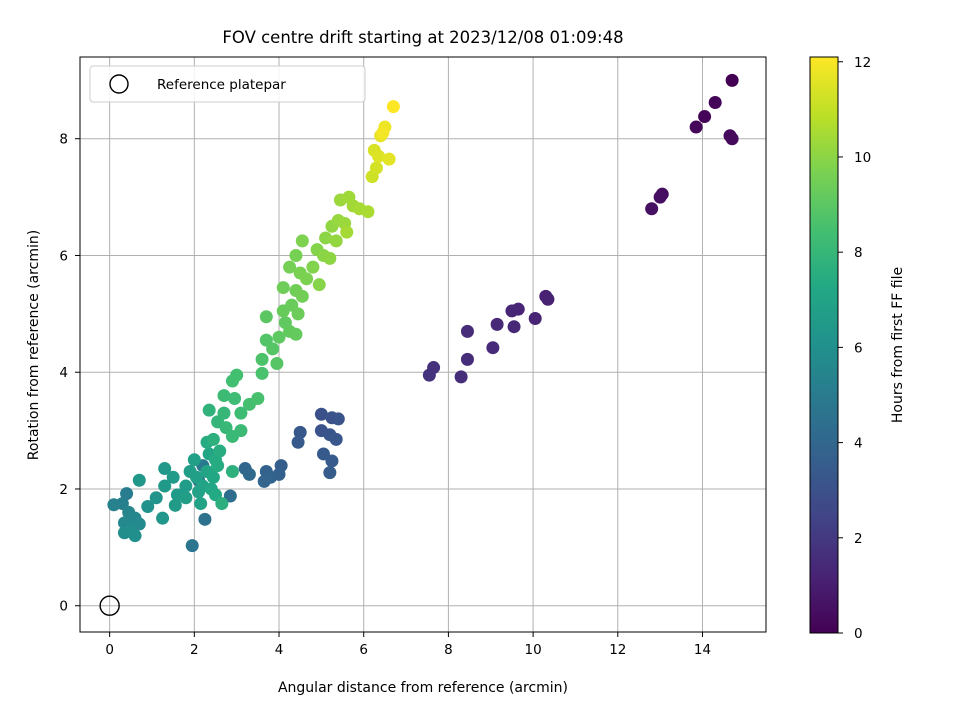  I want to click on colorbar-tick-label: 4, so click(858, 444).